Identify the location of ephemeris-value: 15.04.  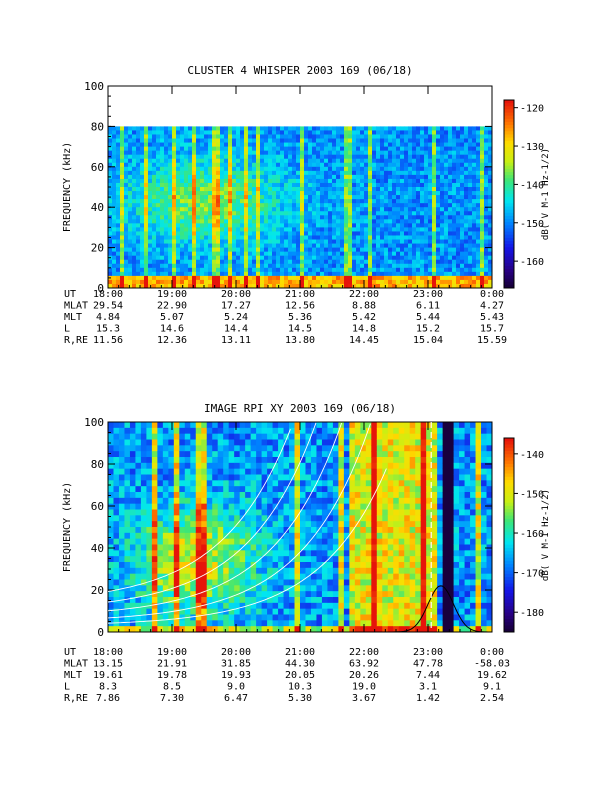
(428, 340).